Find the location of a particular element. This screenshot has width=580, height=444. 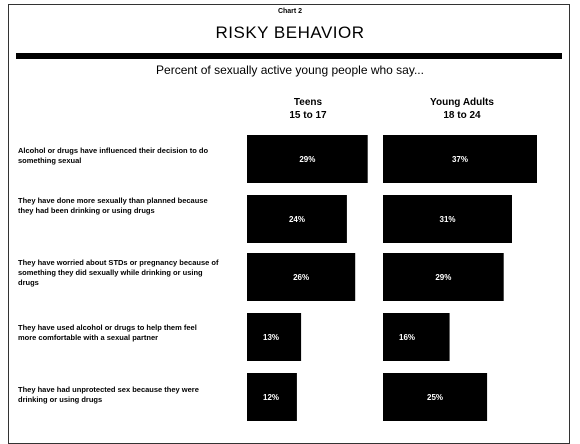

column-header-teens-line2: 15 to 17 is located at coordinates (308, 115).